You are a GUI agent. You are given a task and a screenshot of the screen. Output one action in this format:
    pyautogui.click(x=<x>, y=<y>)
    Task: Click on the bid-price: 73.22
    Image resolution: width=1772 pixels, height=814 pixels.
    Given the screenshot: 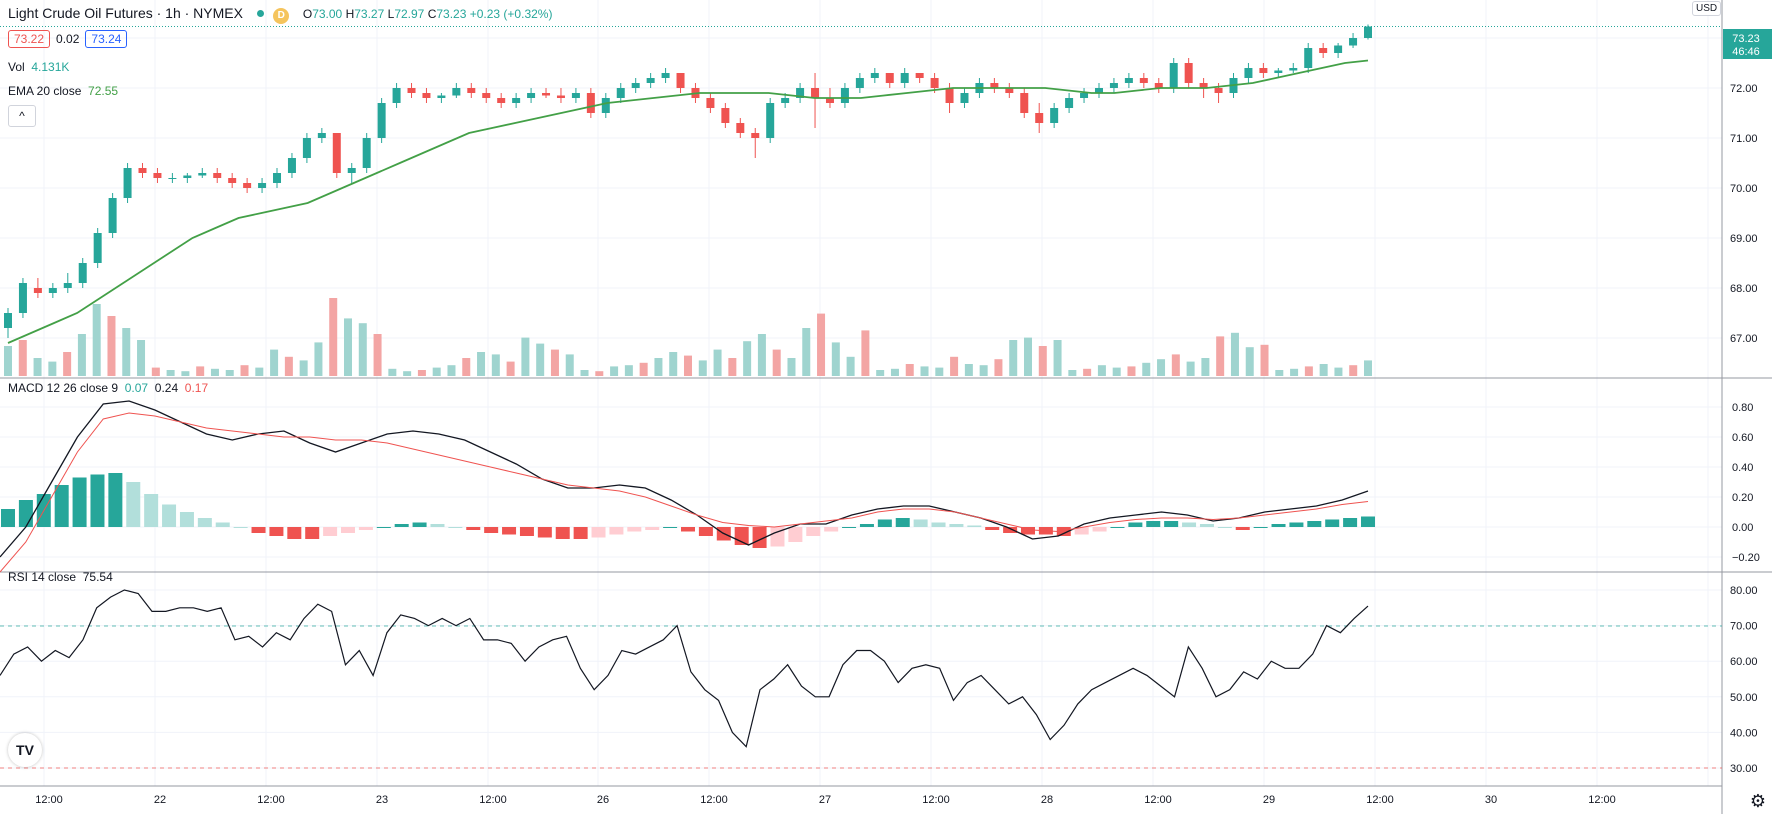 What is the action you would take?
    pyautogui.click(x=29, y=39)
    